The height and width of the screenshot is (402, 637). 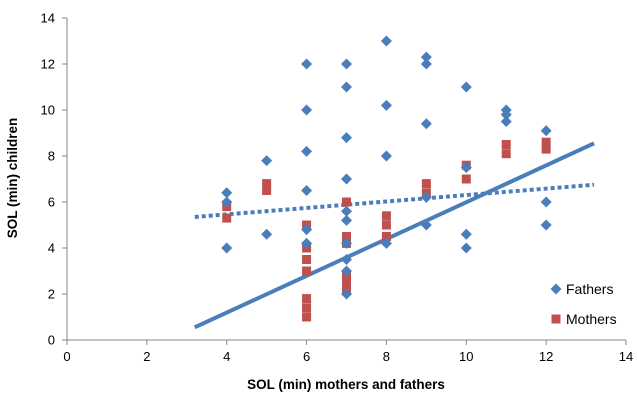 What do you see at coordinates (226, 356) in the screenshot?
I see `x-tick-label: 4` at bounding box center [226, 356].